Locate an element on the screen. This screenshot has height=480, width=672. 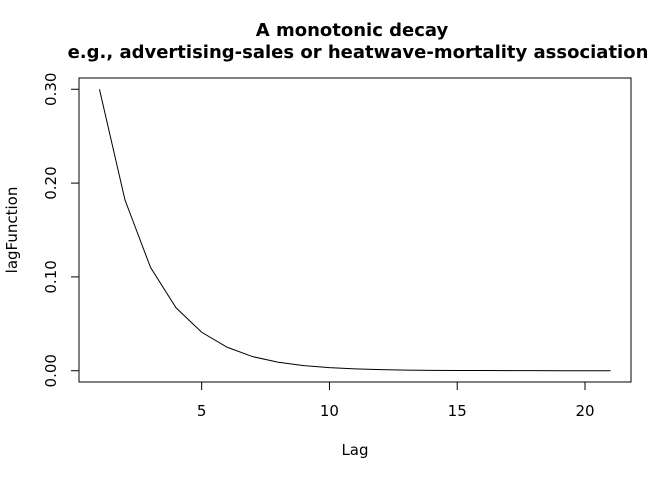
x-axis: 5 10 15 20 is located at coordinates (396, 400).